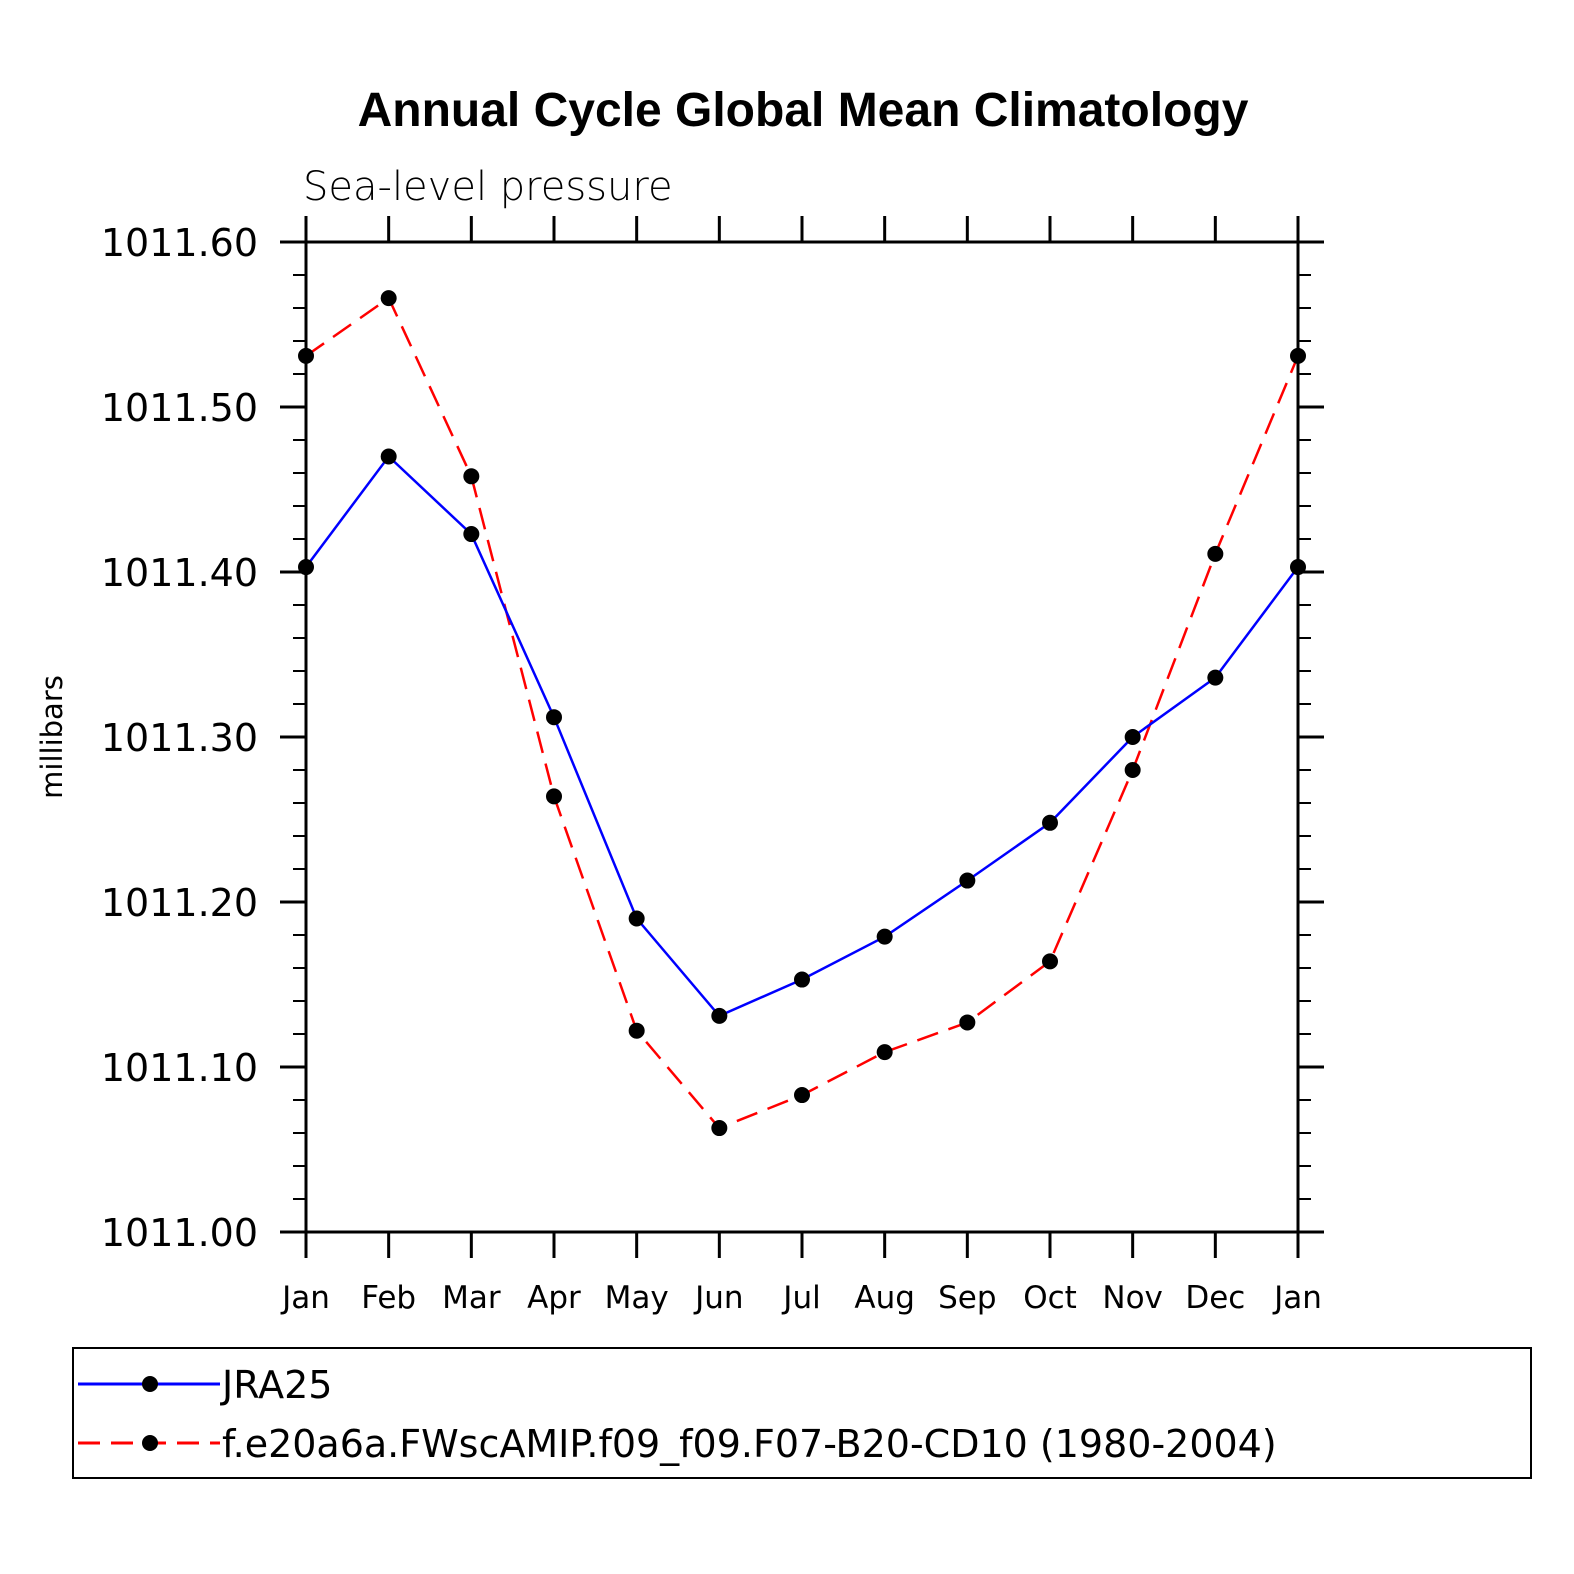 This screenshot has width=1574, height=1574. What do you see at coordinates (803, 110) in the screenshot?
I see `chart-title: Annual Cycle Global Mean Climatology` at bounding box center [803, 110].